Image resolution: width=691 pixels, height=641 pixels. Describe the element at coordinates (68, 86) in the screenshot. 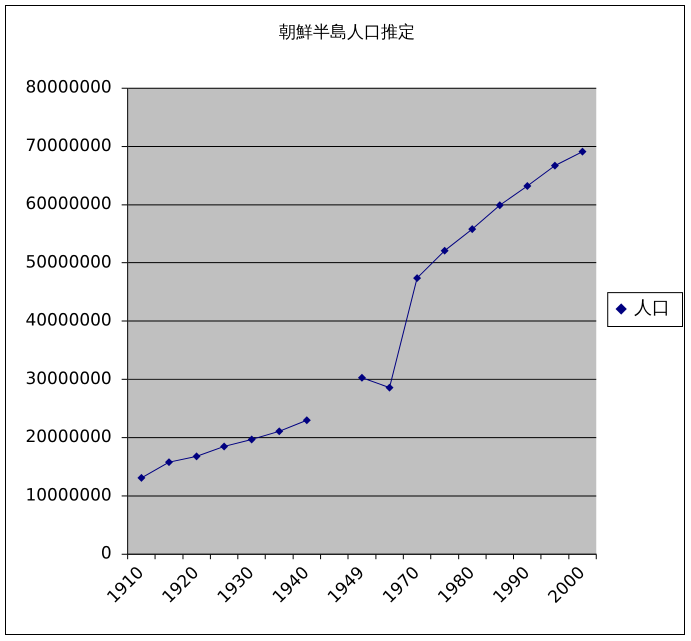

I see `y-tick-label: 80000000` at that location.